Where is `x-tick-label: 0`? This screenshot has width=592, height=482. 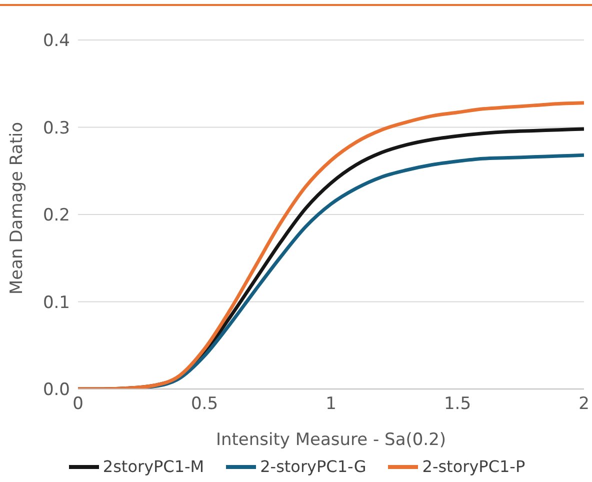 x-tick-label: 0 is located at coordinates (78, 404).